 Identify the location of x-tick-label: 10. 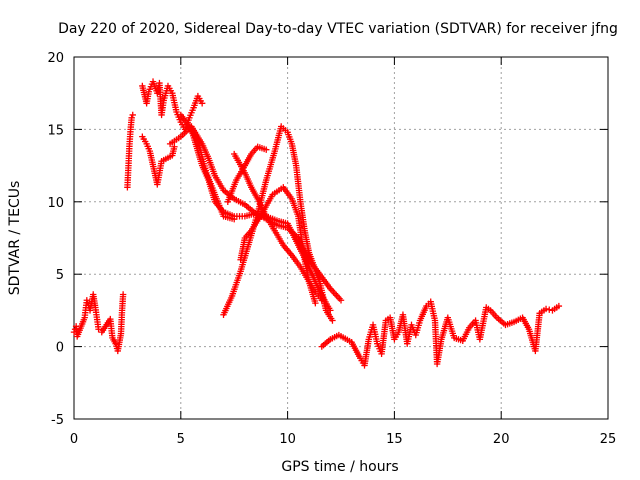
(287, 439).